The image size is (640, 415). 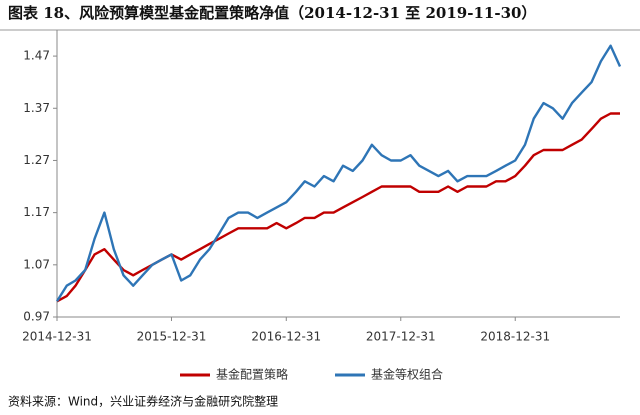 What do you see at coordinates (172, 337) in the screenshot?
I see `x-tick-label: 2015-12-31` at bounding box center [172, 337].